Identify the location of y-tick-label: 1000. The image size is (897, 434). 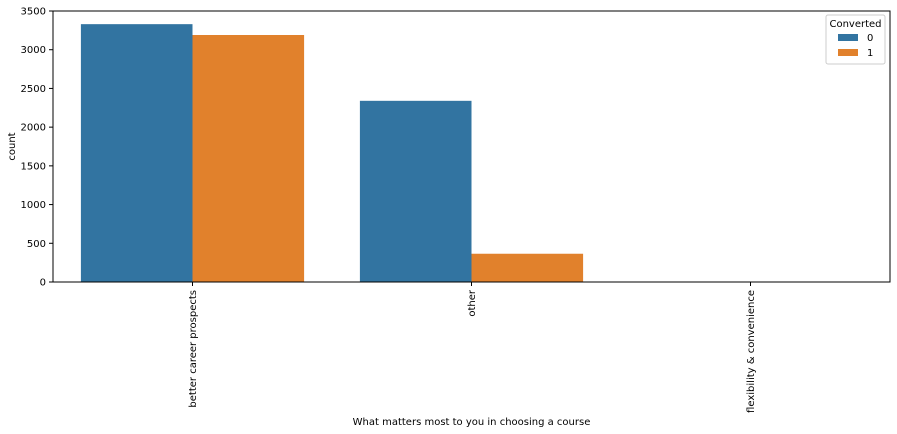
(33, 205).